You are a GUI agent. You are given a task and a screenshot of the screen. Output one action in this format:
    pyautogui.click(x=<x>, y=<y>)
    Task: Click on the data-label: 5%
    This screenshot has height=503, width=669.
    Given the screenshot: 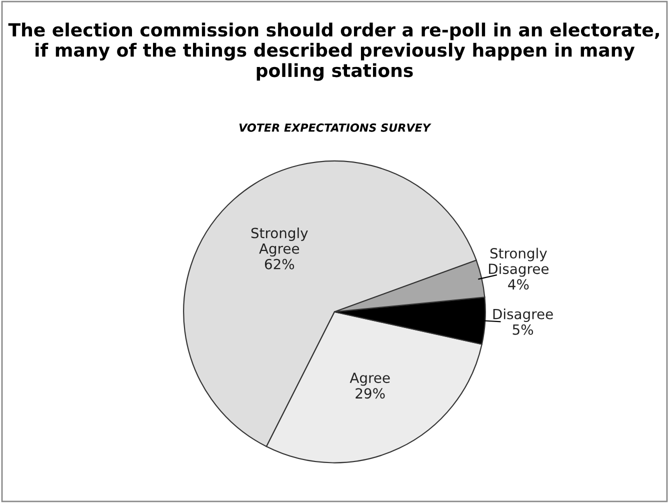 What is the action you would take?
    pyautogui.click(x=523, y=329)
    